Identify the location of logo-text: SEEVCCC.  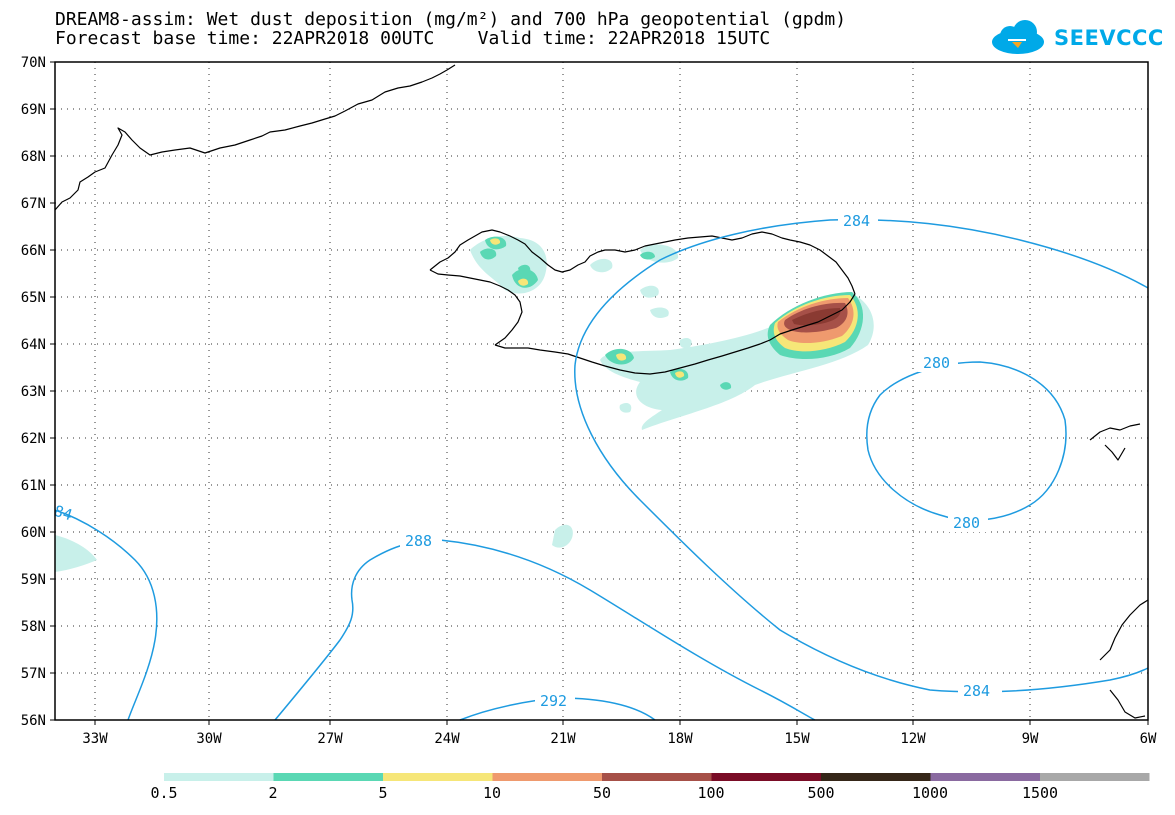
(1109, 38).